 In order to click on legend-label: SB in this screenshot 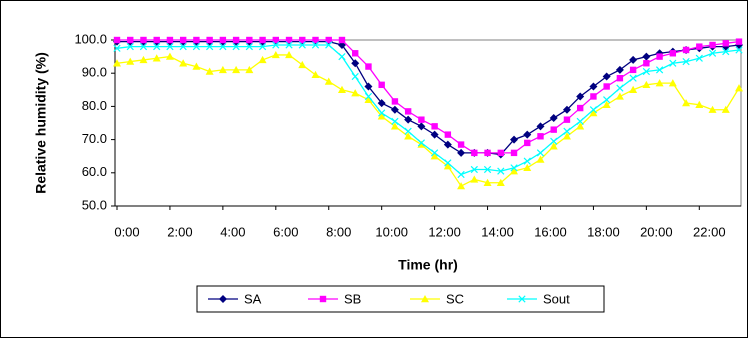, I will do `click(352, 298)`.